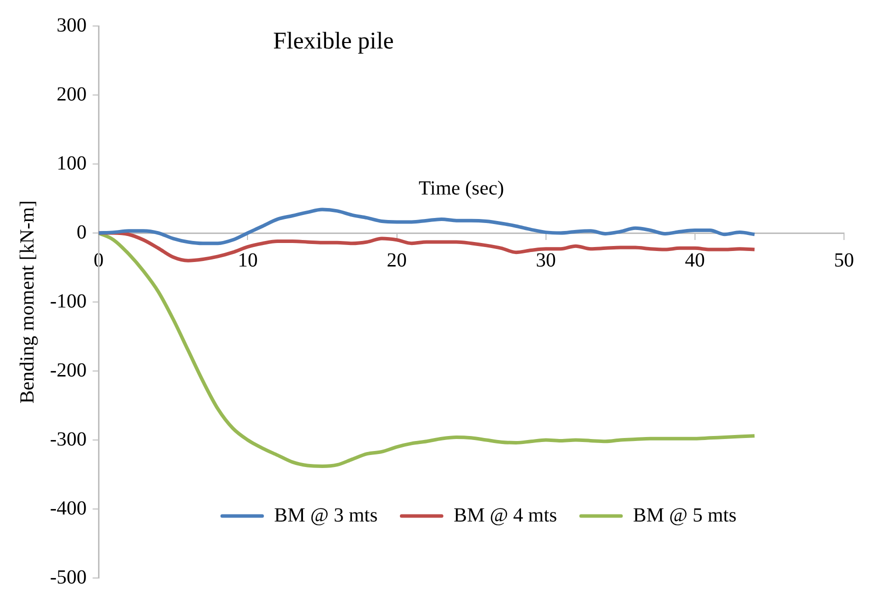  I want to click on x-tick-label: 50, so click(844, 260).